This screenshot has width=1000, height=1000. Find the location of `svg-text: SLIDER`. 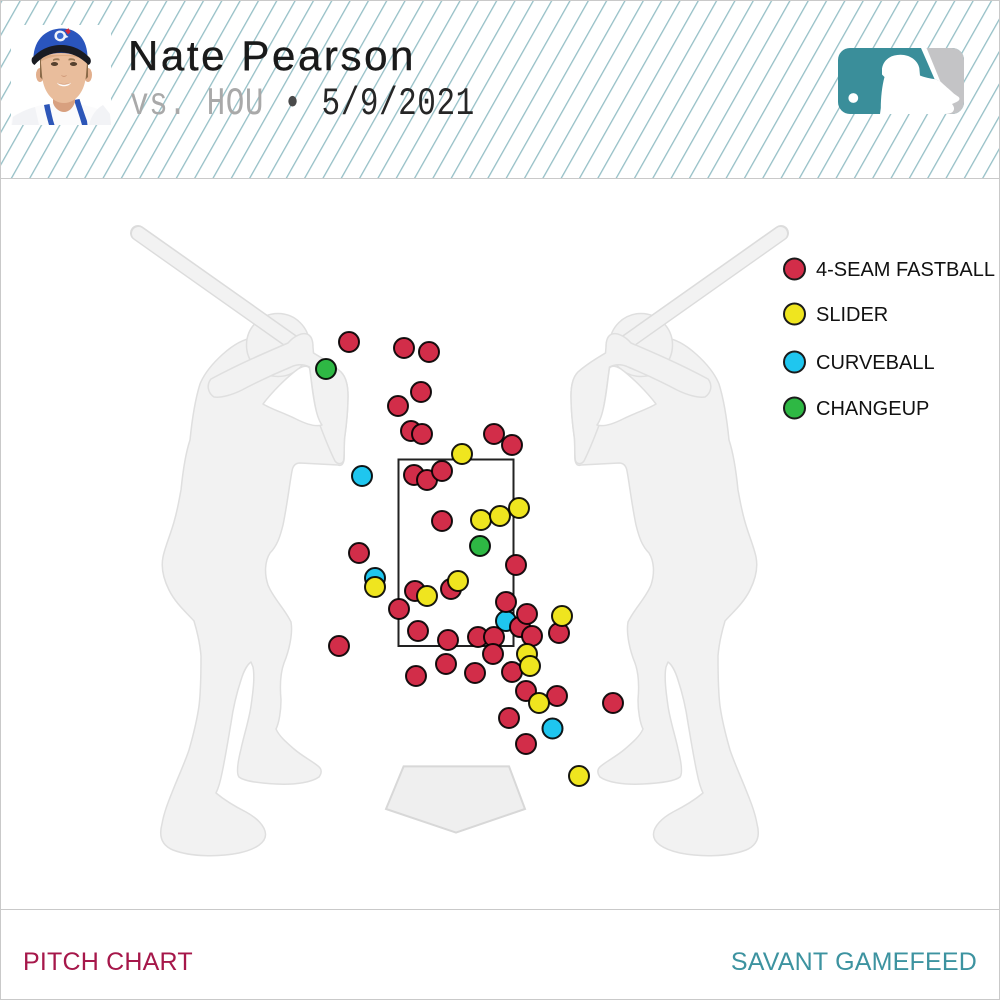

svg-text: SLIDER is located at coordinates (852, 315).